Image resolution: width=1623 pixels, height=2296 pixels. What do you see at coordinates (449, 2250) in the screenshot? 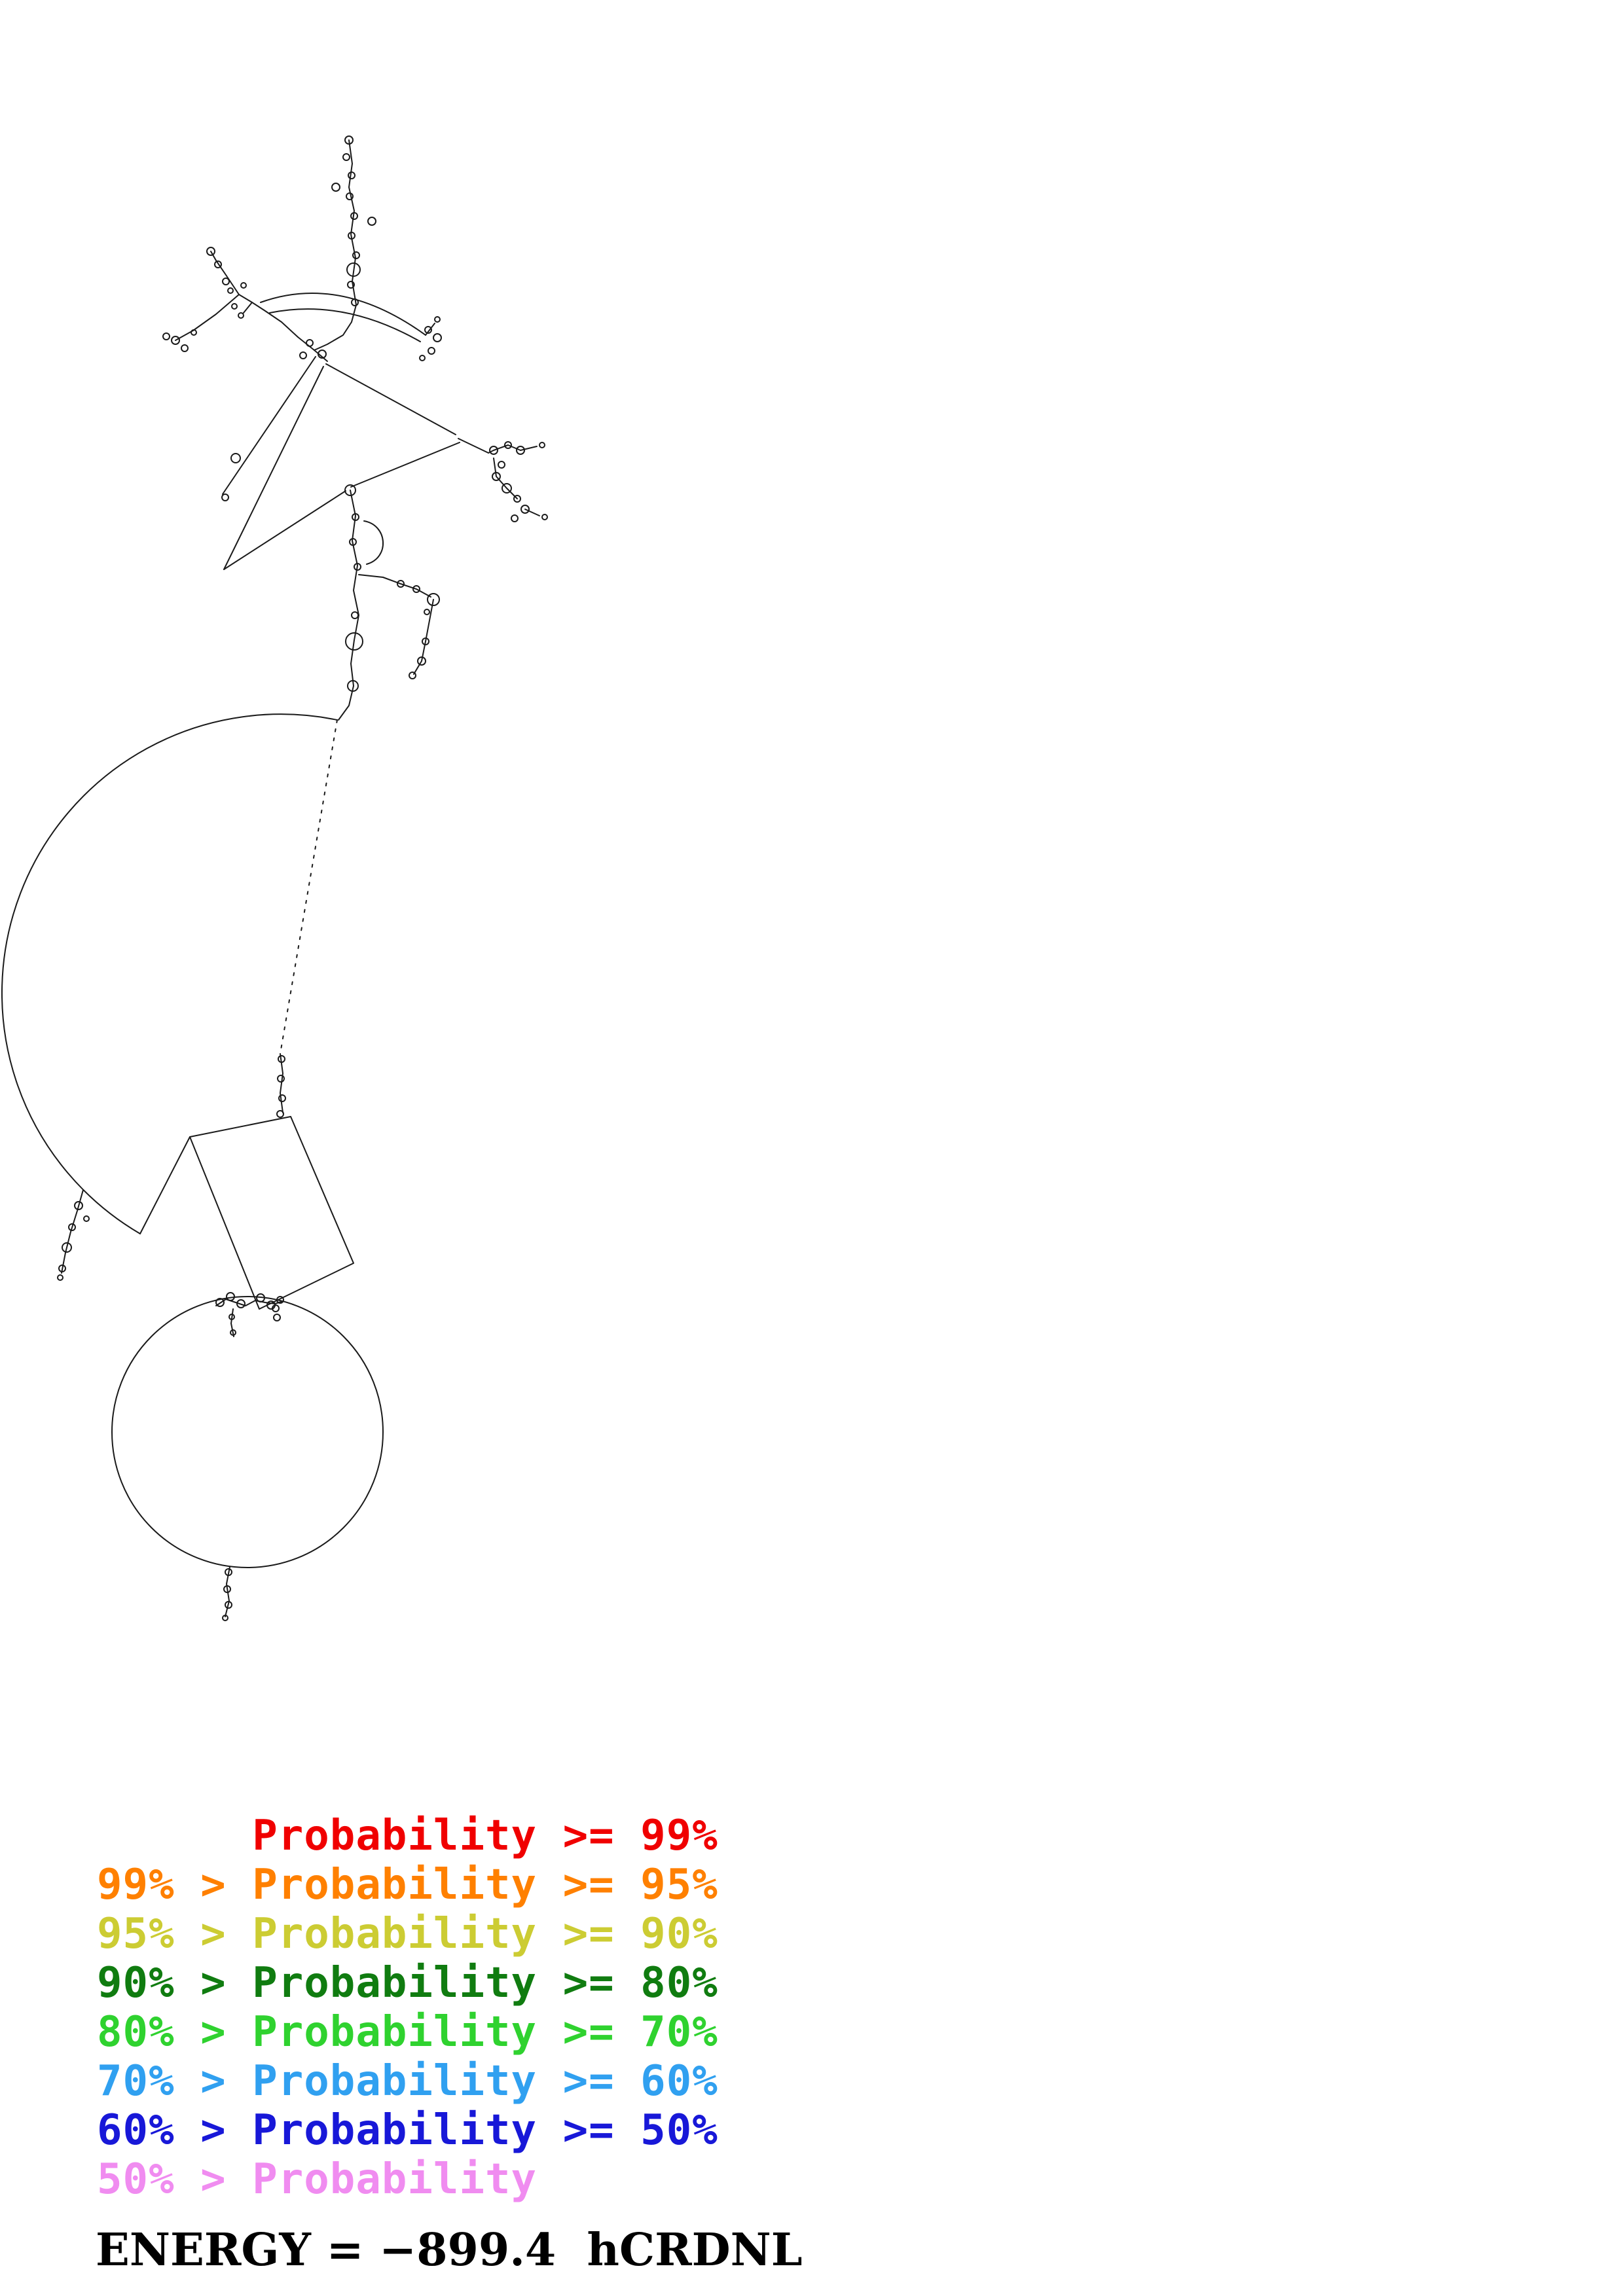
I see `energy-label: ENERGY = −899.4 hCRDNL` at bounding box center [449, 2250].